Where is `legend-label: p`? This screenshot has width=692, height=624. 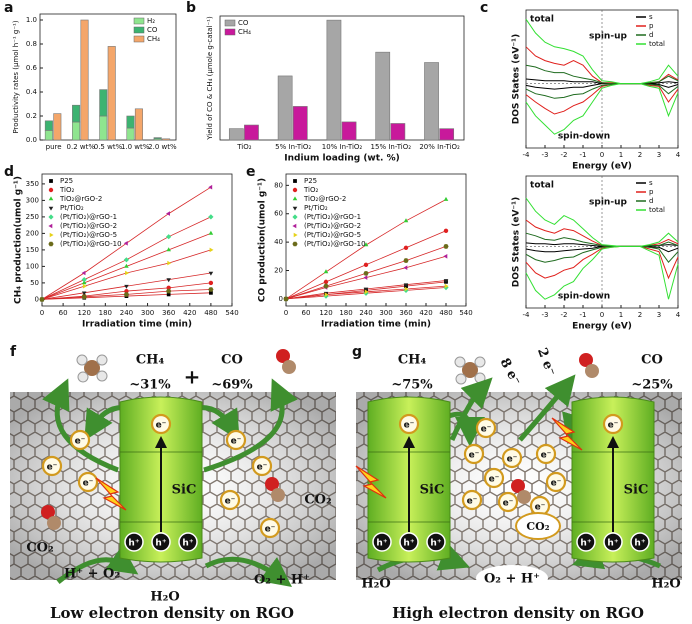
legend-label: p is located at coordinates (651, 192).